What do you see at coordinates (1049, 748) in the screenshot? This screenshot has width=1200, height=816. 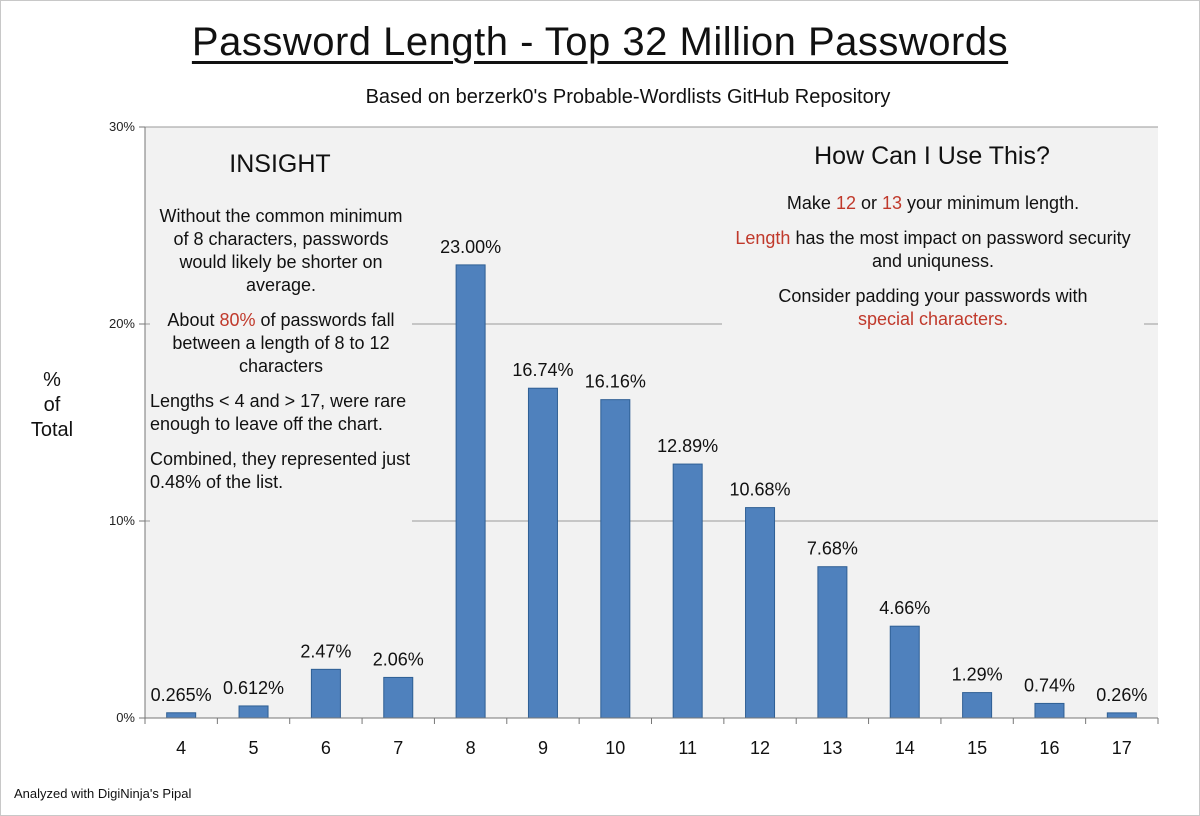 I see `x-tick-label: 16` at bounding box center [1049, 748].